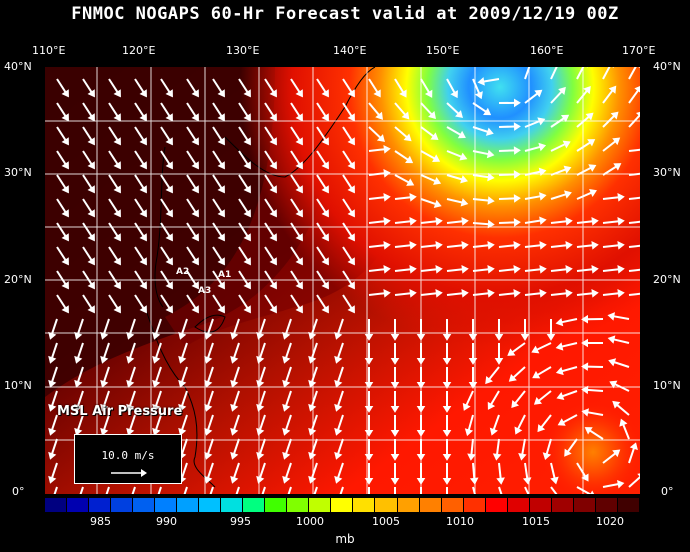  I want to click on field-label: MSL Air Pressure, so click(120, 411).